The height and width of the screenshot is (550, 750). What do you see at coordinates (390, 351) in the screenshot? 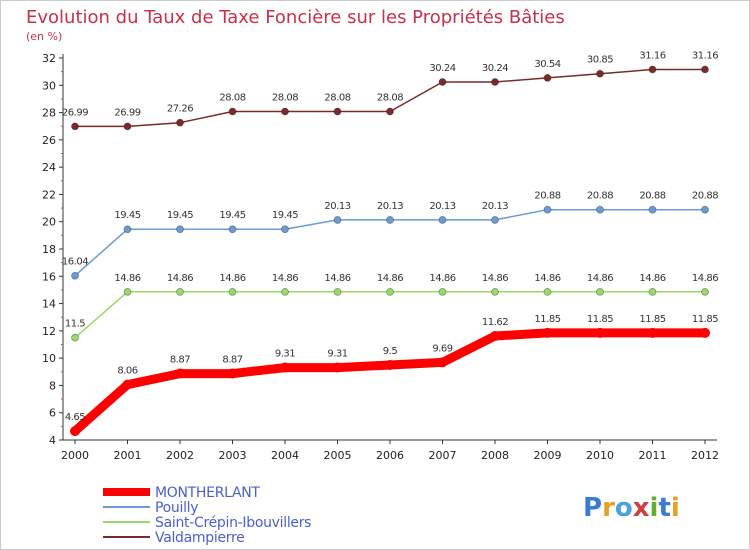
I see `data-label: 9.5` at bounding box center [390, 351].